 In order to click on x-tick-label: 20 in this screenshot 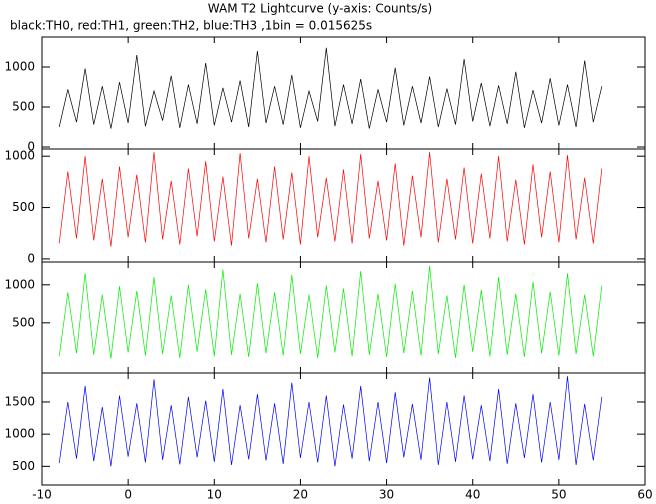, I will do `click(300, 495)`.